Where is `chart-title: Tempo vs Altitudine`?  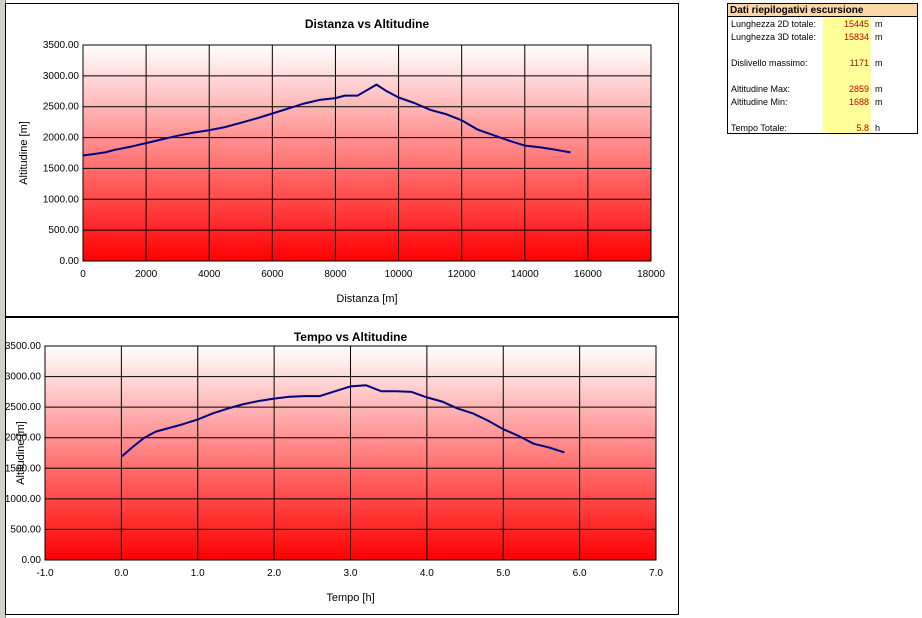
chart-title: Tempo vs Altitudine is located at coordinates (351, 337).